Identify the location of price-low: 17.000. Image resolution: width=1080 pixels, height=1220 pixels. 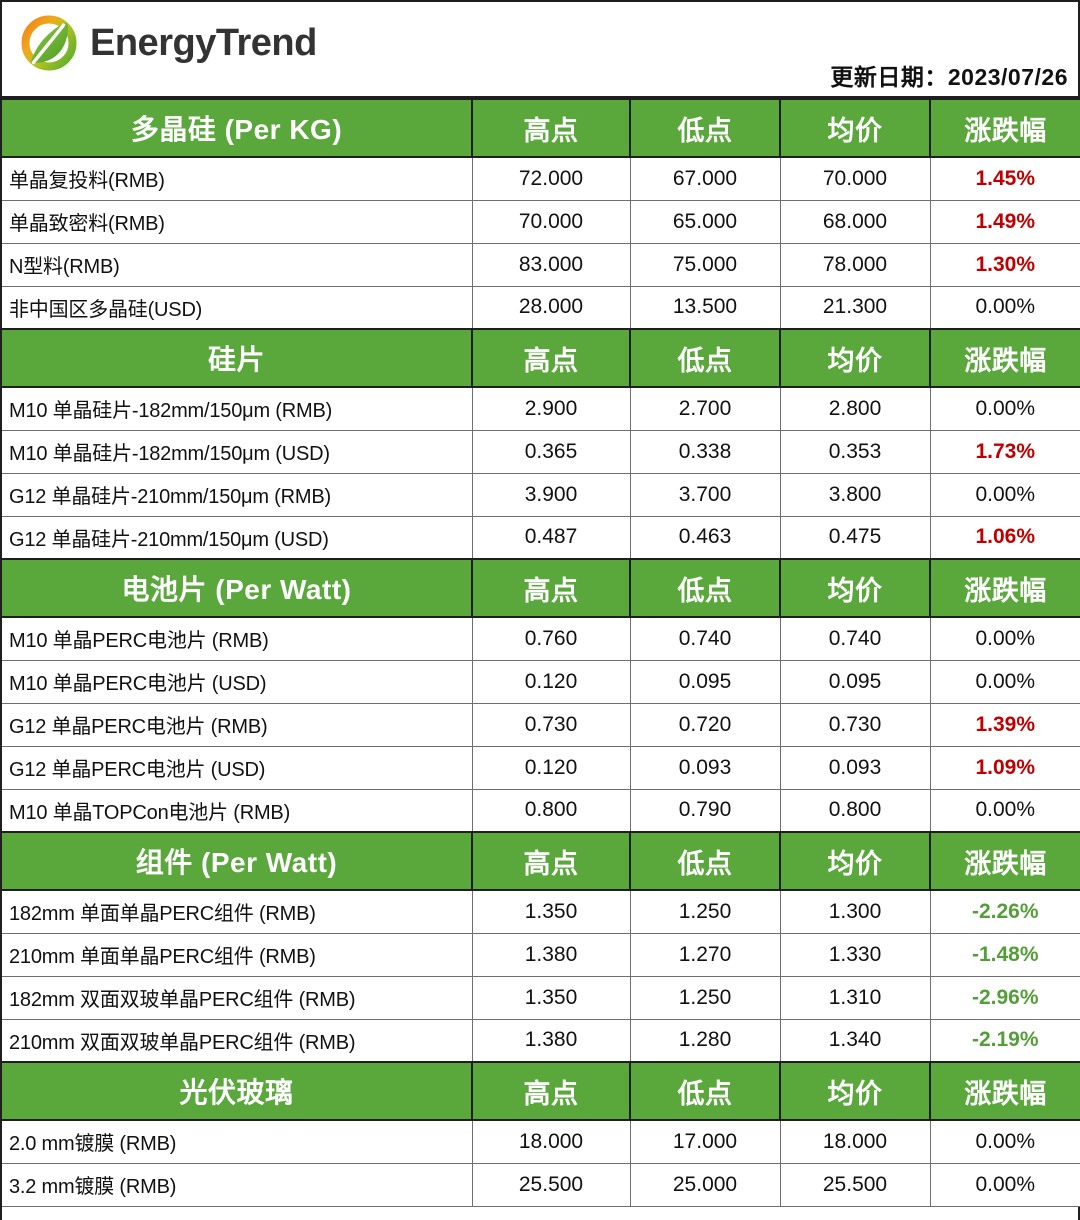
(705, 1142).